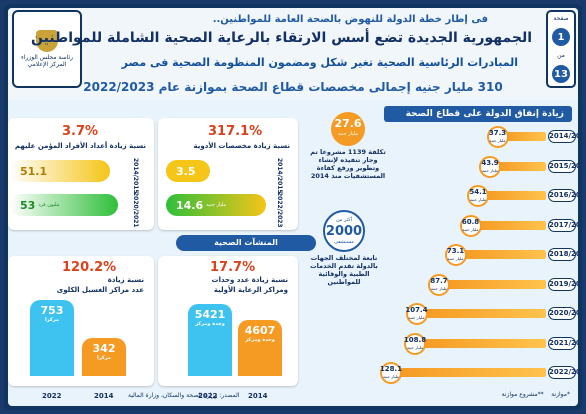 The image size is (586, 414). I want to click on drugs-unit: مليار جنيه, so click(216, 205).